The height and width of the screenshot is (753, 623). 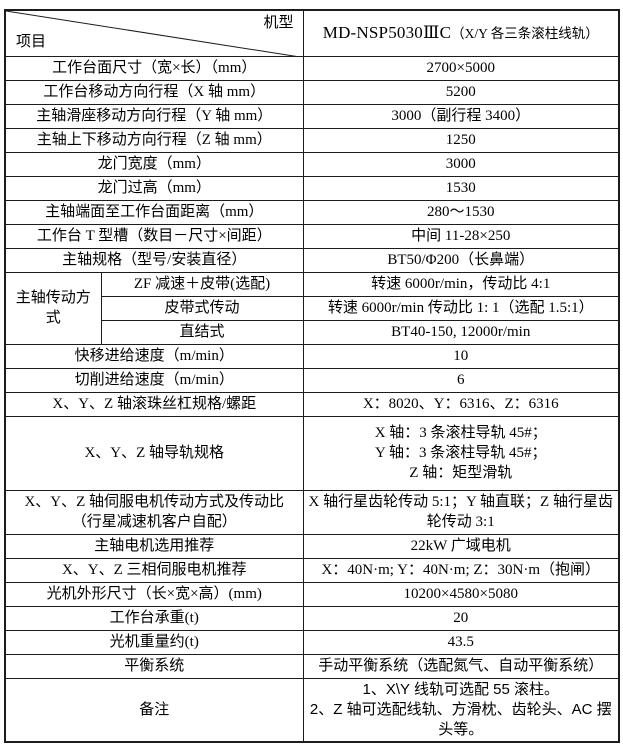 I want to click on spec-value: 3000, so click(x=461, y=164).